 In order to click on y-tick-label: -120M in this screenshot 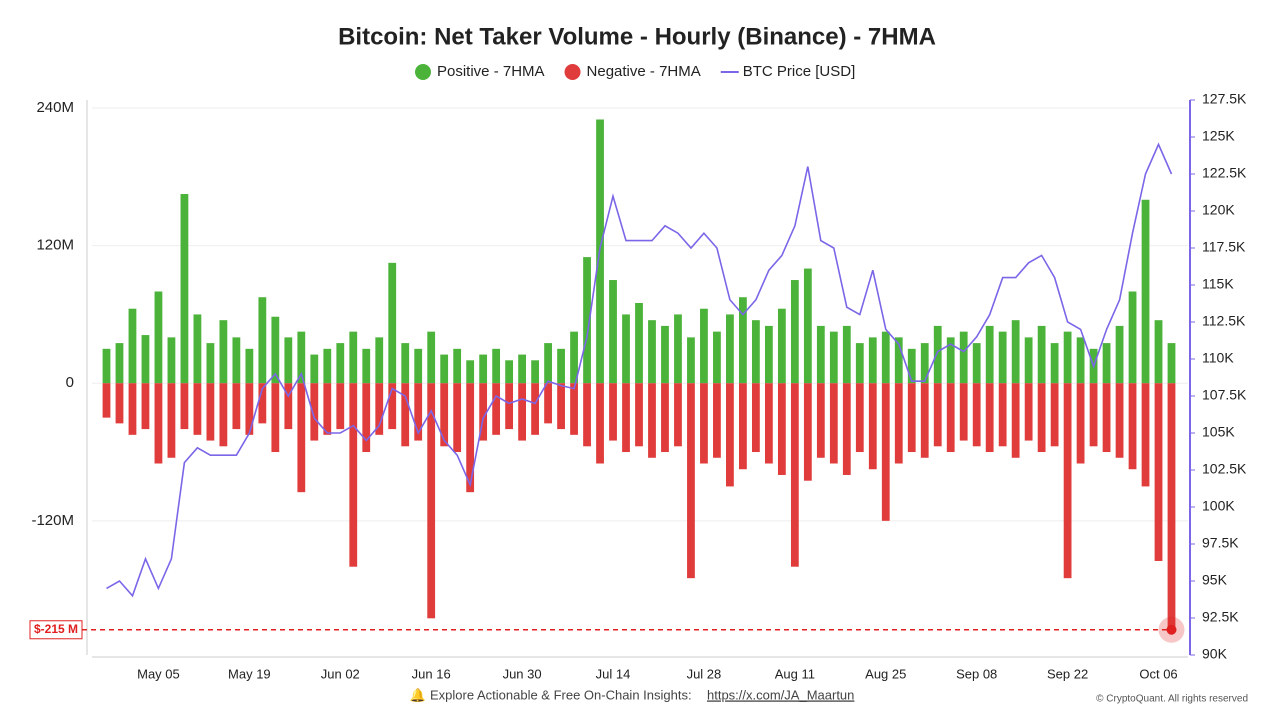, I will do `click(52, 520)`.